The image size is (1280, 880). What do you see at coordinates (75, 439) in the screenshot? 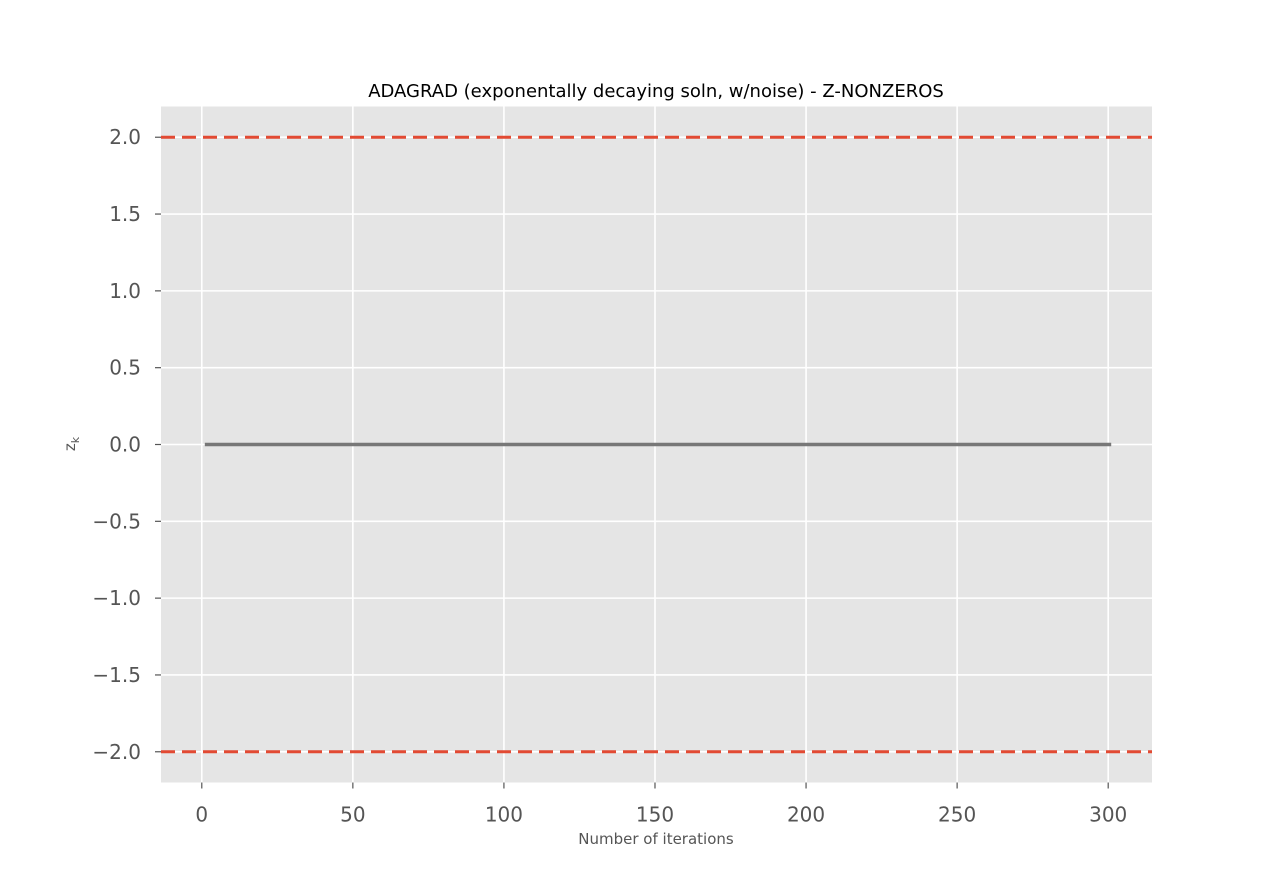
I see `y-axis-label-subscript: k` at bounding box center [75, 439].